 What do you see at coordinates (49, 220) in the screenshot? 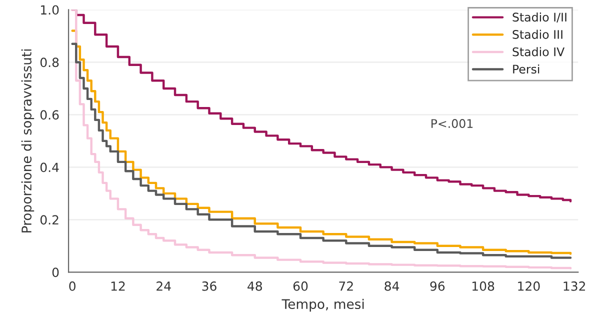
I see `y-tick-label: 0.2` at bounding box center [49, 220].